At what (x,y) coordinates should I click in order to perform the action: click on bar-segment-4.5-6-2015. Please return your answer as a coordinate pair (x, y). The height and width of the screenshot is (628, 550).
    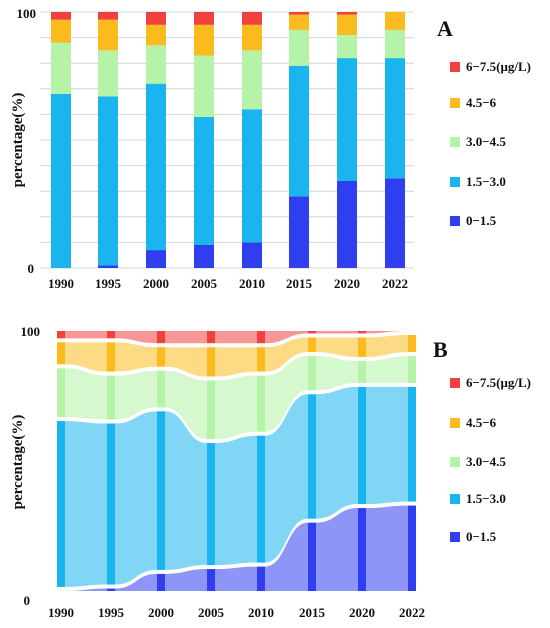
    Looking at the image, I should click on (299, 22).